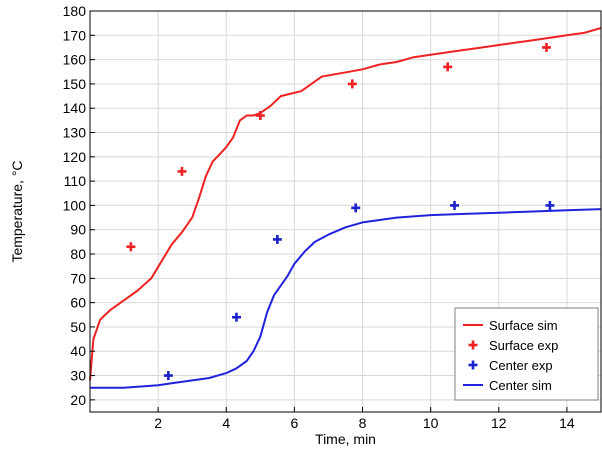 The width and height of the screenshot is (602, 453). Describe the element at coordinates (75, 205) in the screenshot. I see `y-tick-label: 100` at that location.